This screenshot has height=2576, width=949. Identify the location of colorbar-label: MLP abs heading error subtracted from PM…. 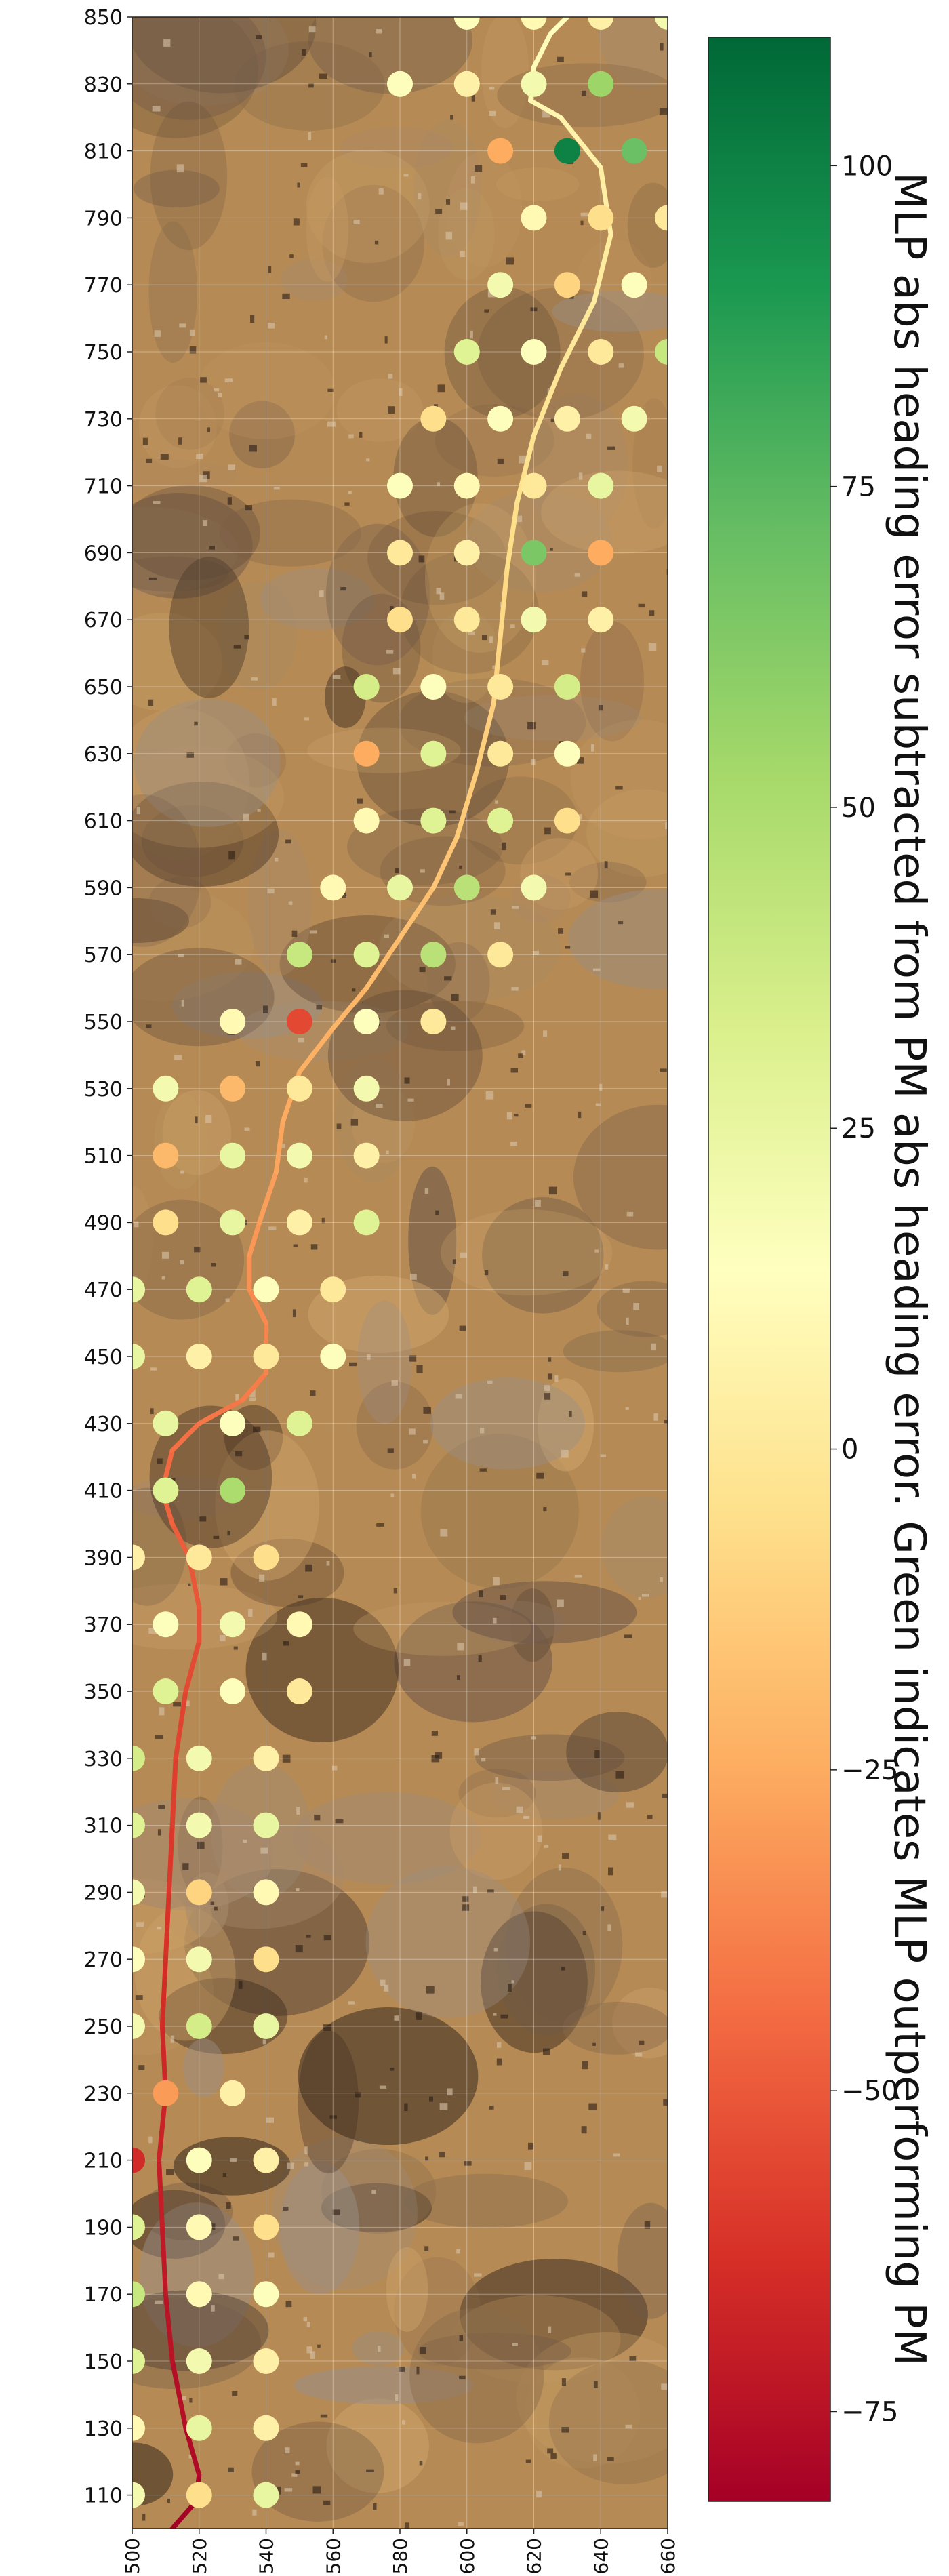
(909, 1269).